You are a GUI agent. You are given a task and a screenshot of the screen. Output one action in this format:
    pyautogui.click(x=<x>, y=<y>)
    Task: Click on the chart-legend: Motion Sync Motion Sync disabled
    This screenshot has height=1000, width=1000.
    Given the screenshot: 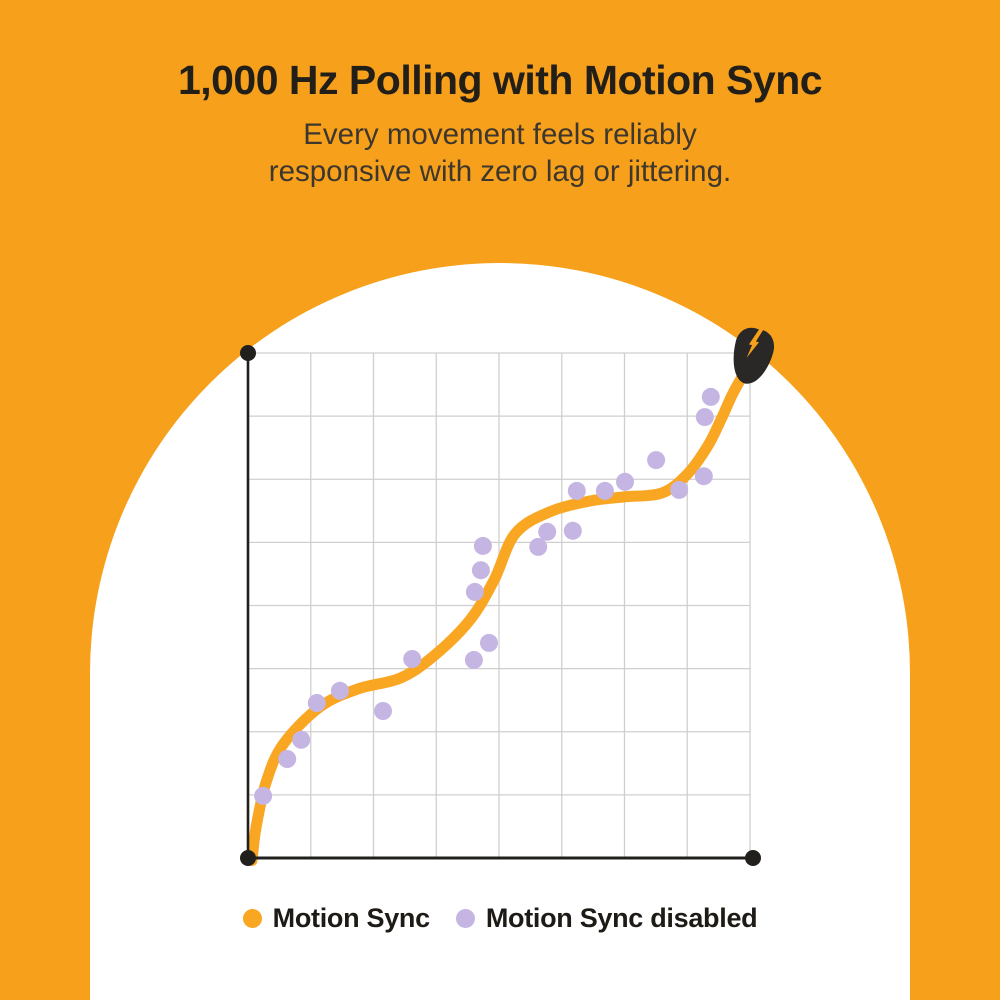 What is the action you would take?
    pyautogui.click(x=500, y=918)
    